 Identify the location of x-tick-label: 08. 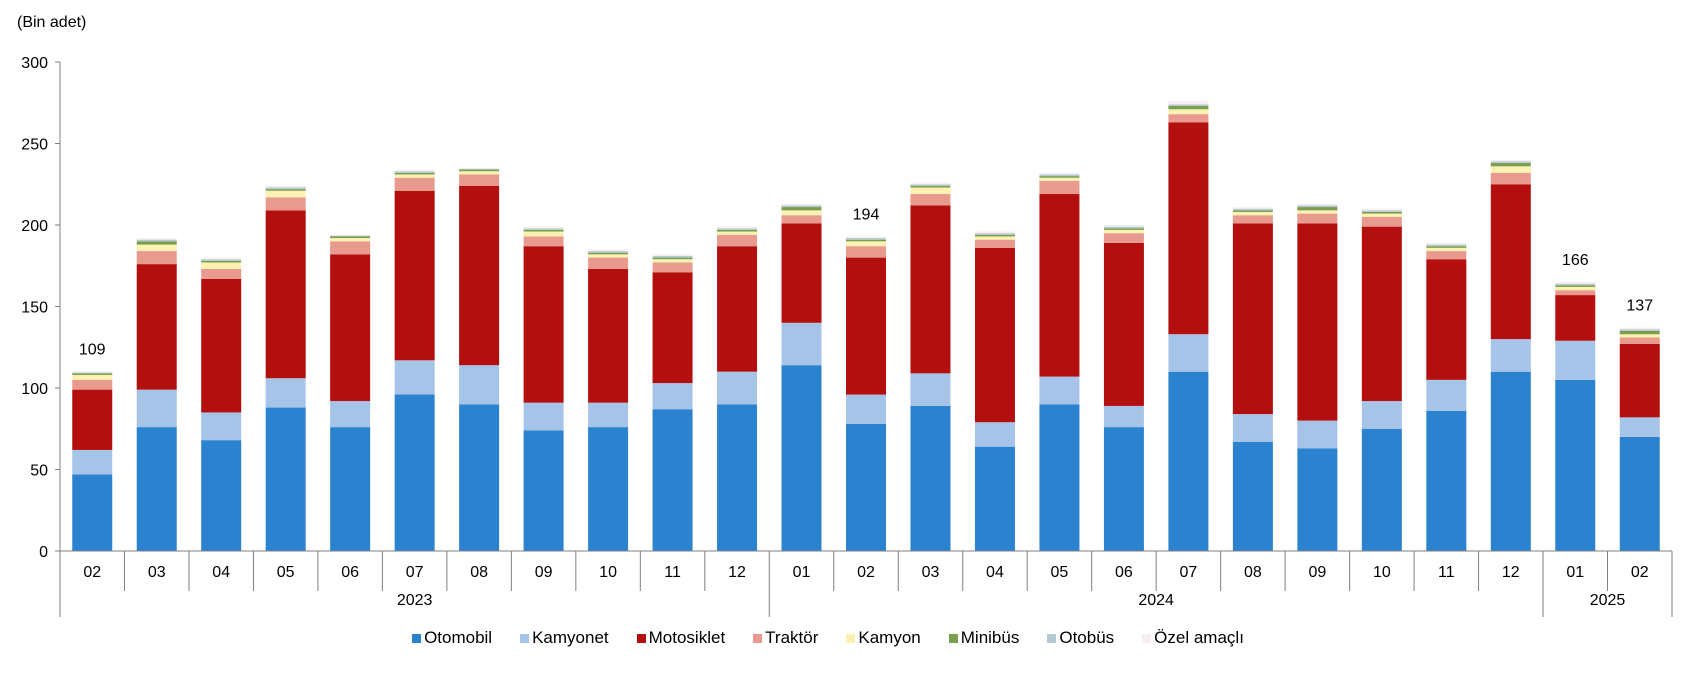
(479, 572).